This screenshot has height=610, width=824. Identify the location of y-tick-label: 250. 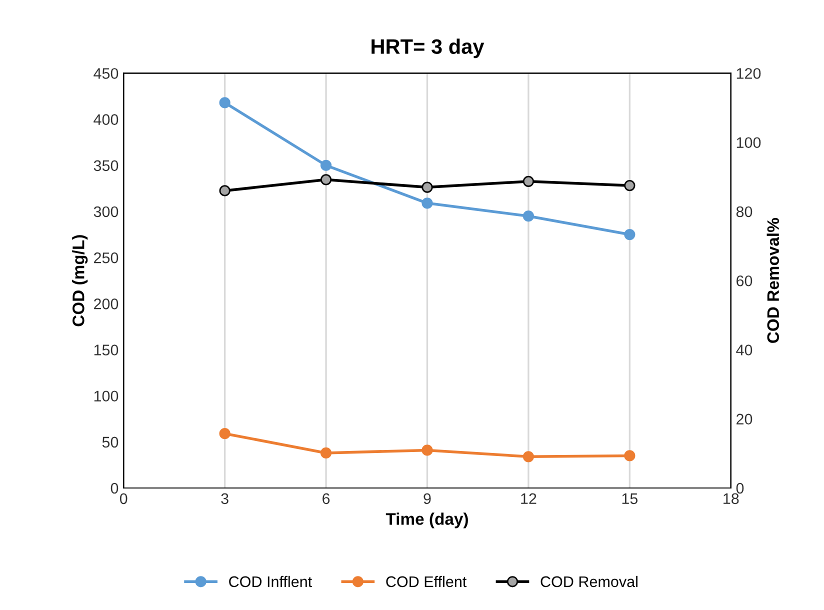
(106, 258).